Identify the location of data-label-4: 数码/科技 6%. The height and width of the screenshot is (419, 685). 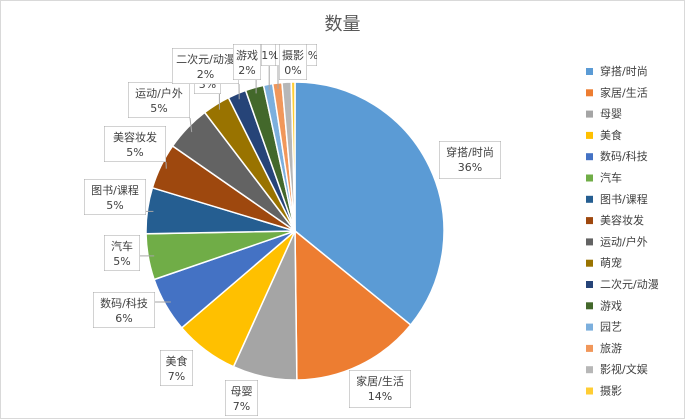
(124, 310).